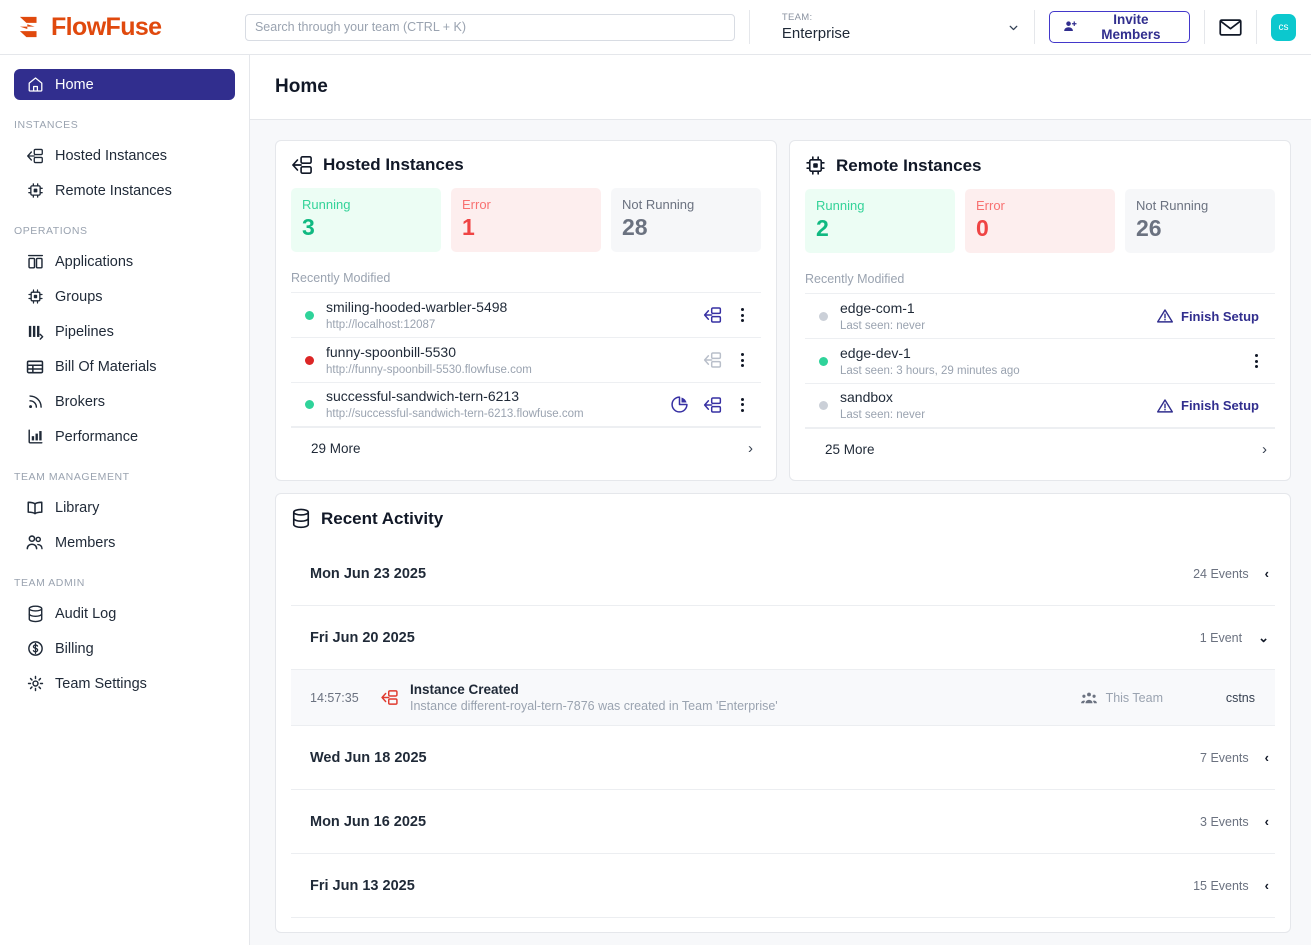  I want to click on mail-icon, so click(1230, 27).